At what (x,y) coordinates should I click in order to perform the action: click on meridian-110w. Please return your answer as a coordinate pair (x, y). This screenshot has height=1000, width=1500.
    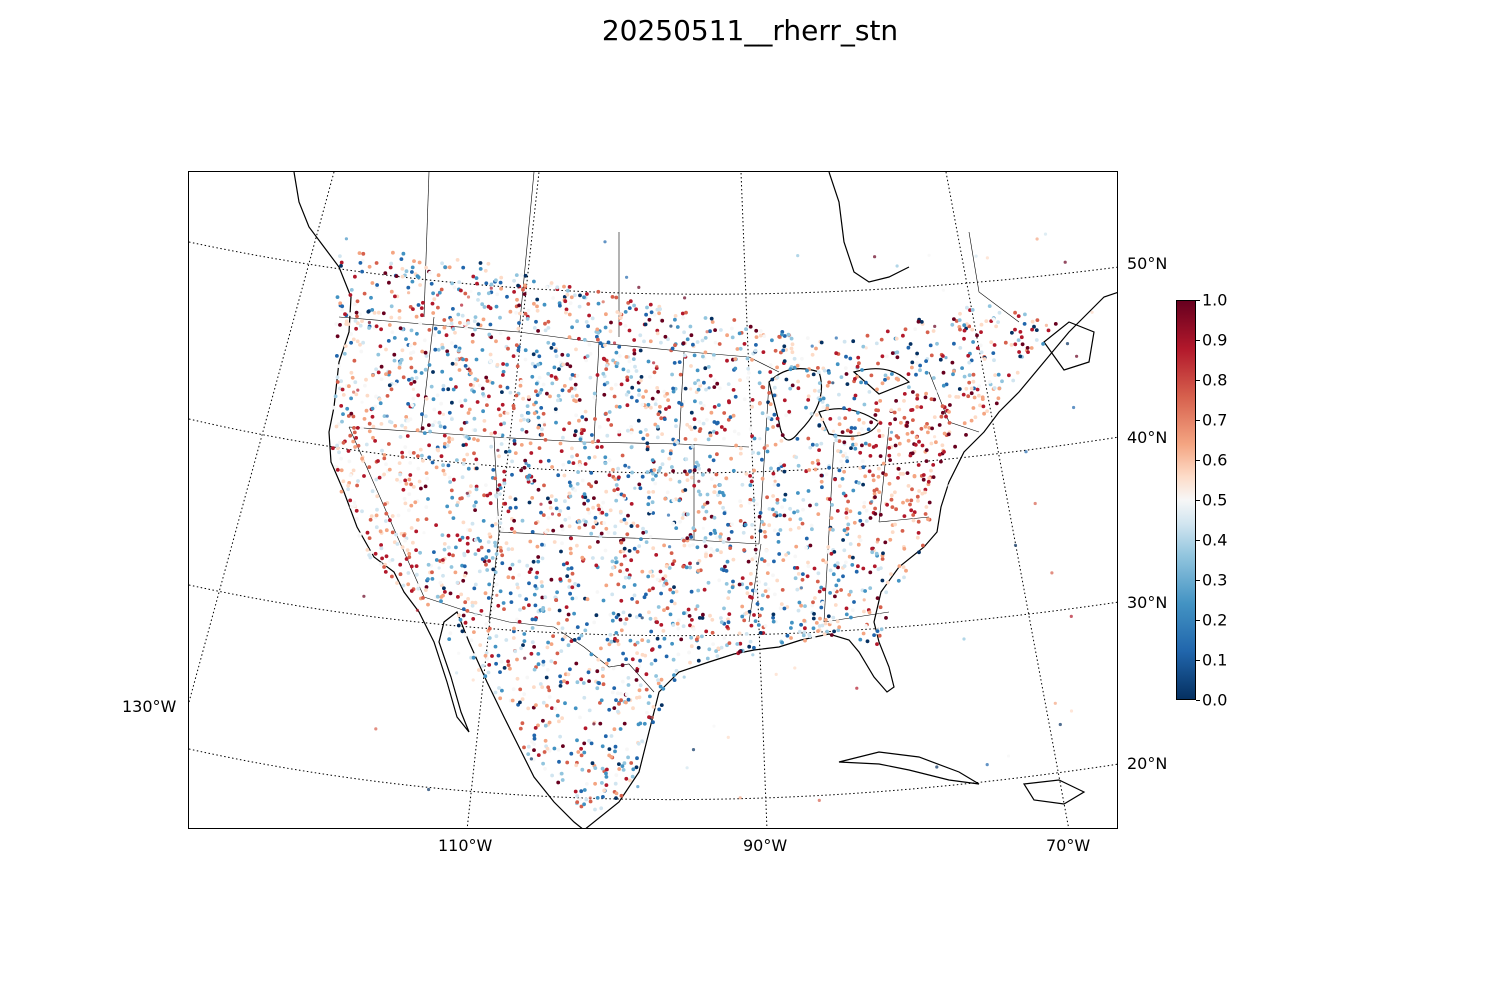
    Looking at the image, I should click on (503, 500).